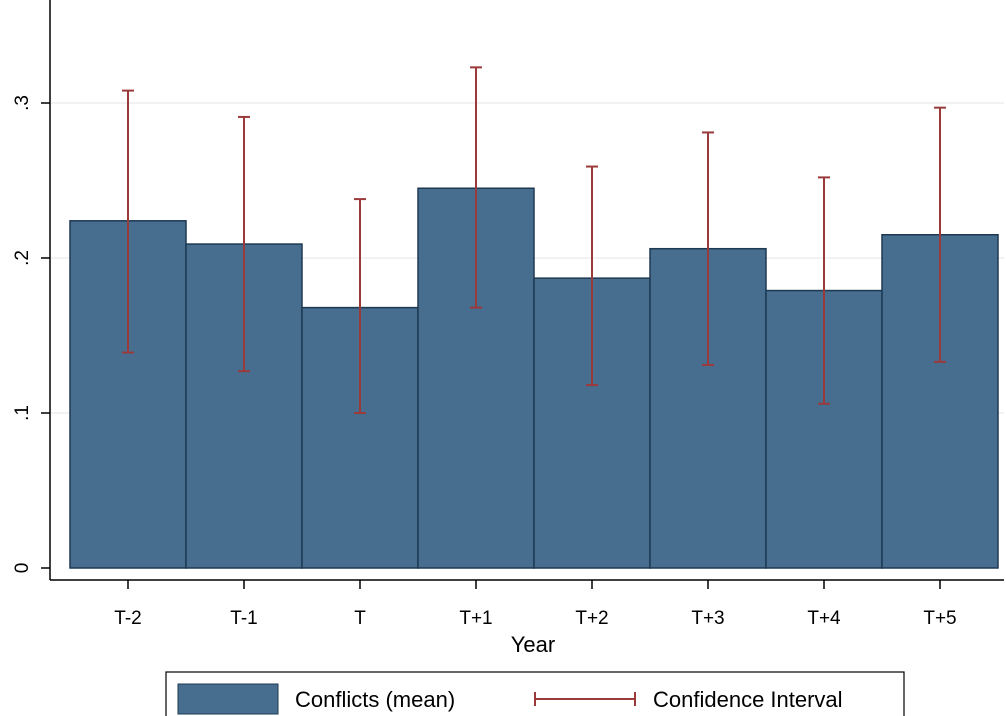 This screenshot has height=716, width=1006. I want to click on x-ticks: T-2 T-1 T T+1 T+2 T+3 T+4 T+5, so click(535, 604).